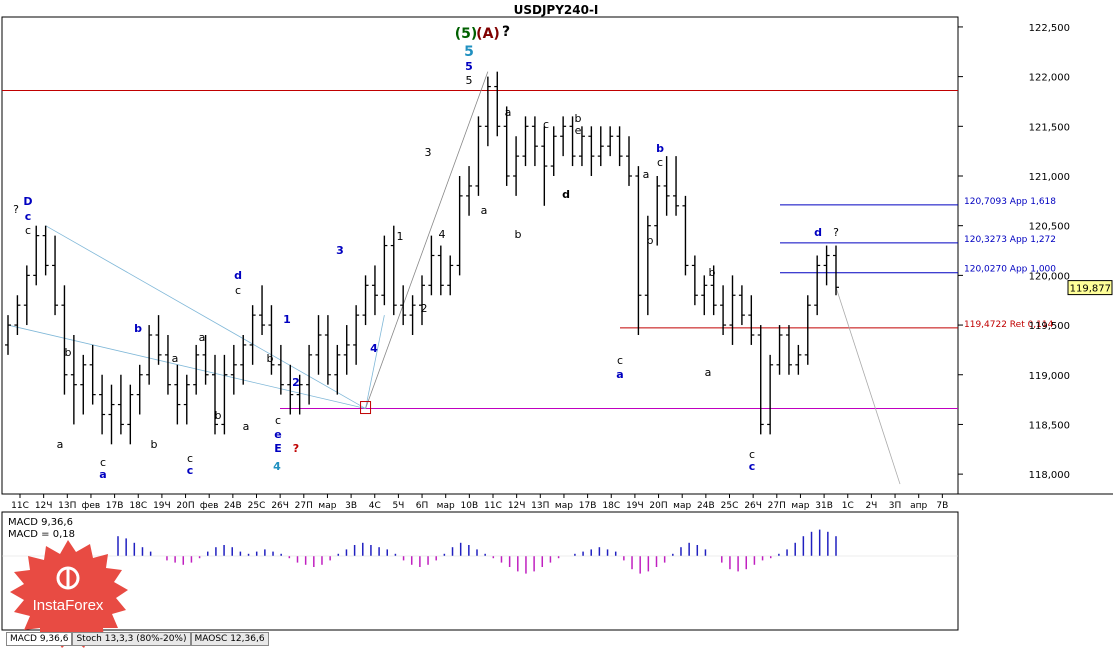  What do you see at coordinates (818, 232) in the screenshot?
I see `wave-label: d` at bounding box center [818, 232].